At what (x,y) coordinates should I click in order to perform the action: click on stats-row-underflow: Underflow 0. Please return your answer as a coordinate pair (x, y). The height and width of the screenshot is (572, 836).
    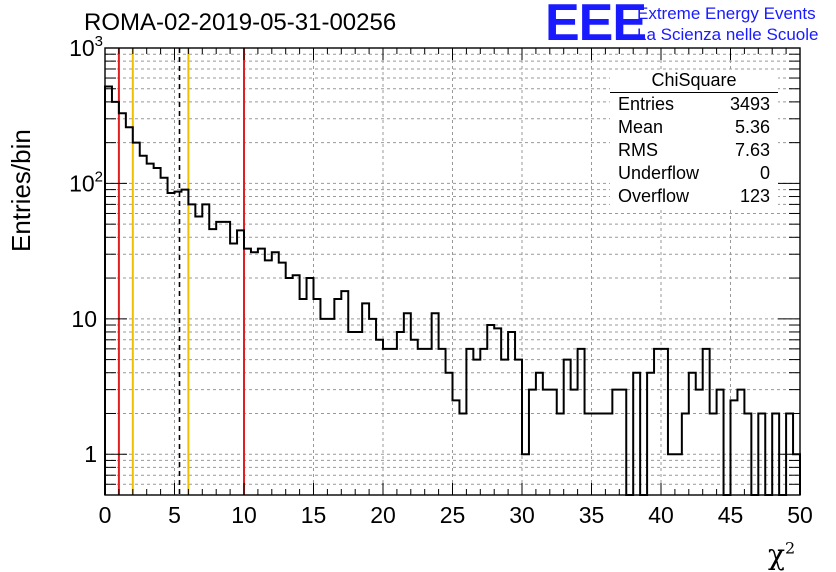
    Looking at the image, I should click on (694, 173).